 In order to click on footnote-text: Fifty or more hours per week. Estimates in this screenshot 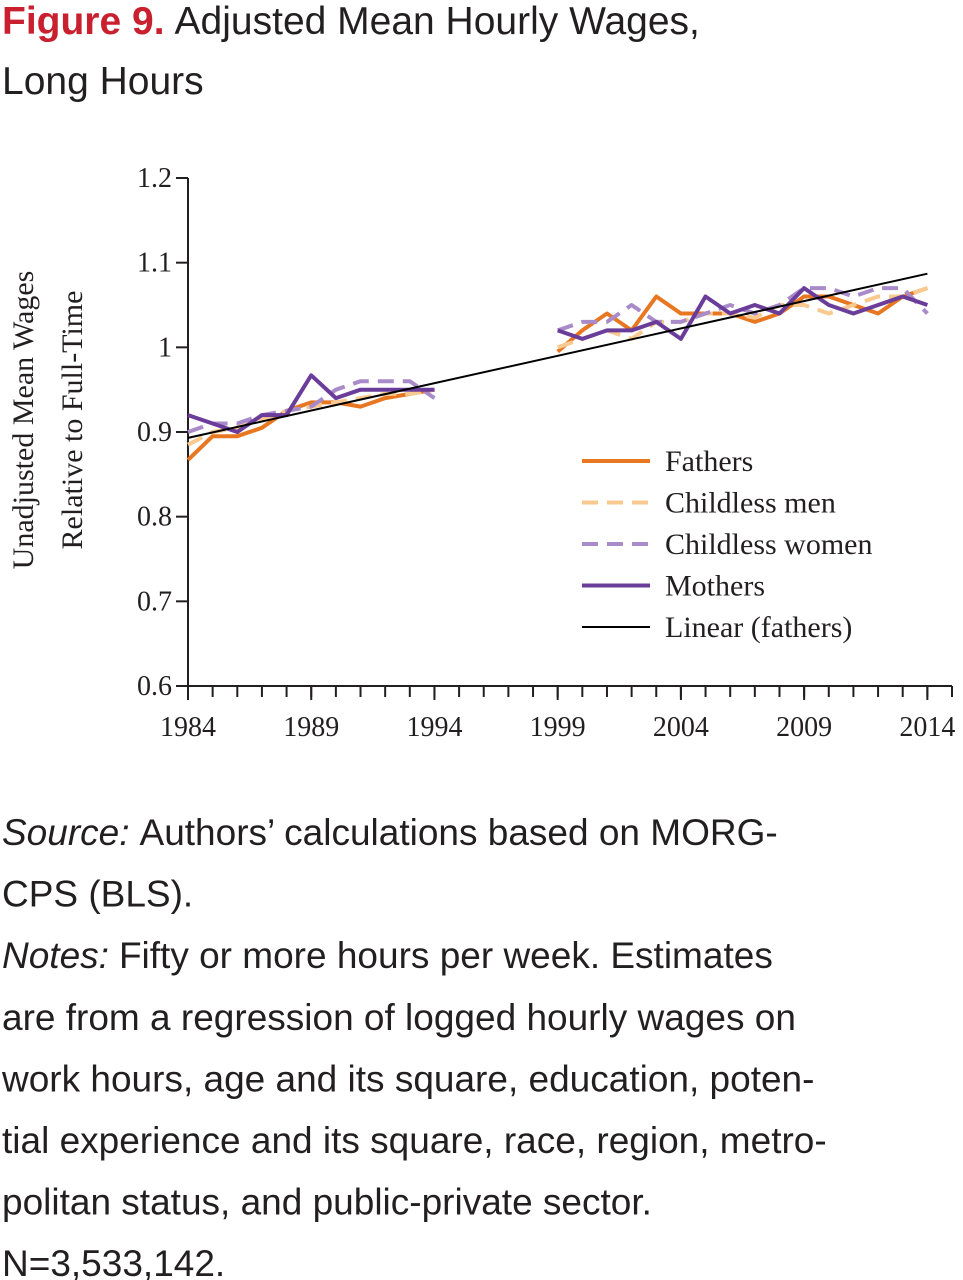, I will do `click(446, 955)`.